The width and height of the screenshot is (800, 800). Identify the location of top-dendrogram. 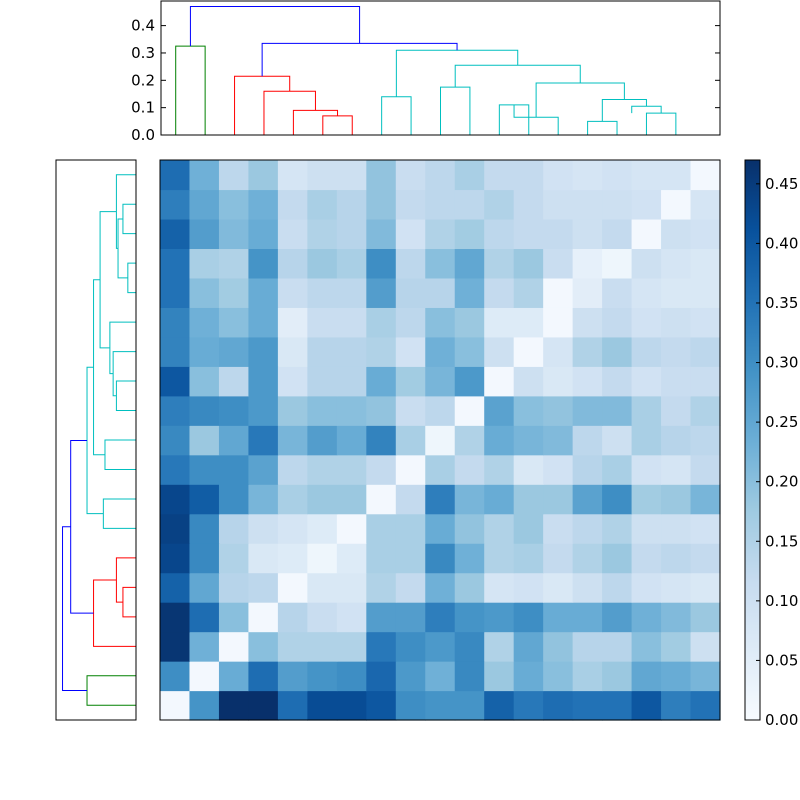
(426, 70).